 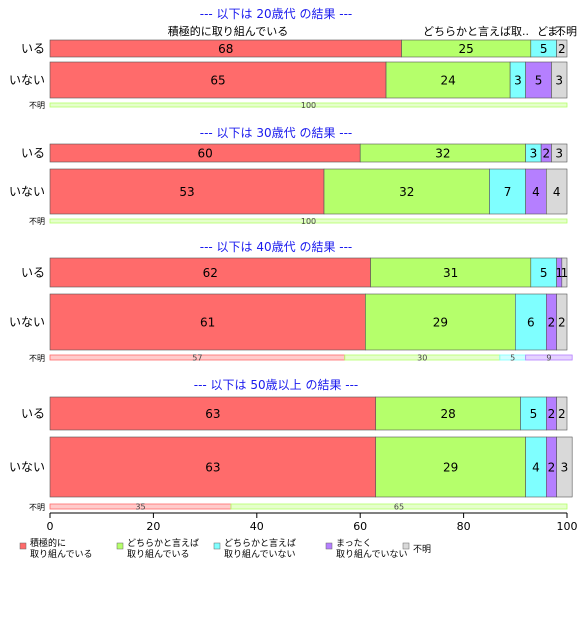 I want to click on legend-label: 積極的に, so click(x=48, y=543).